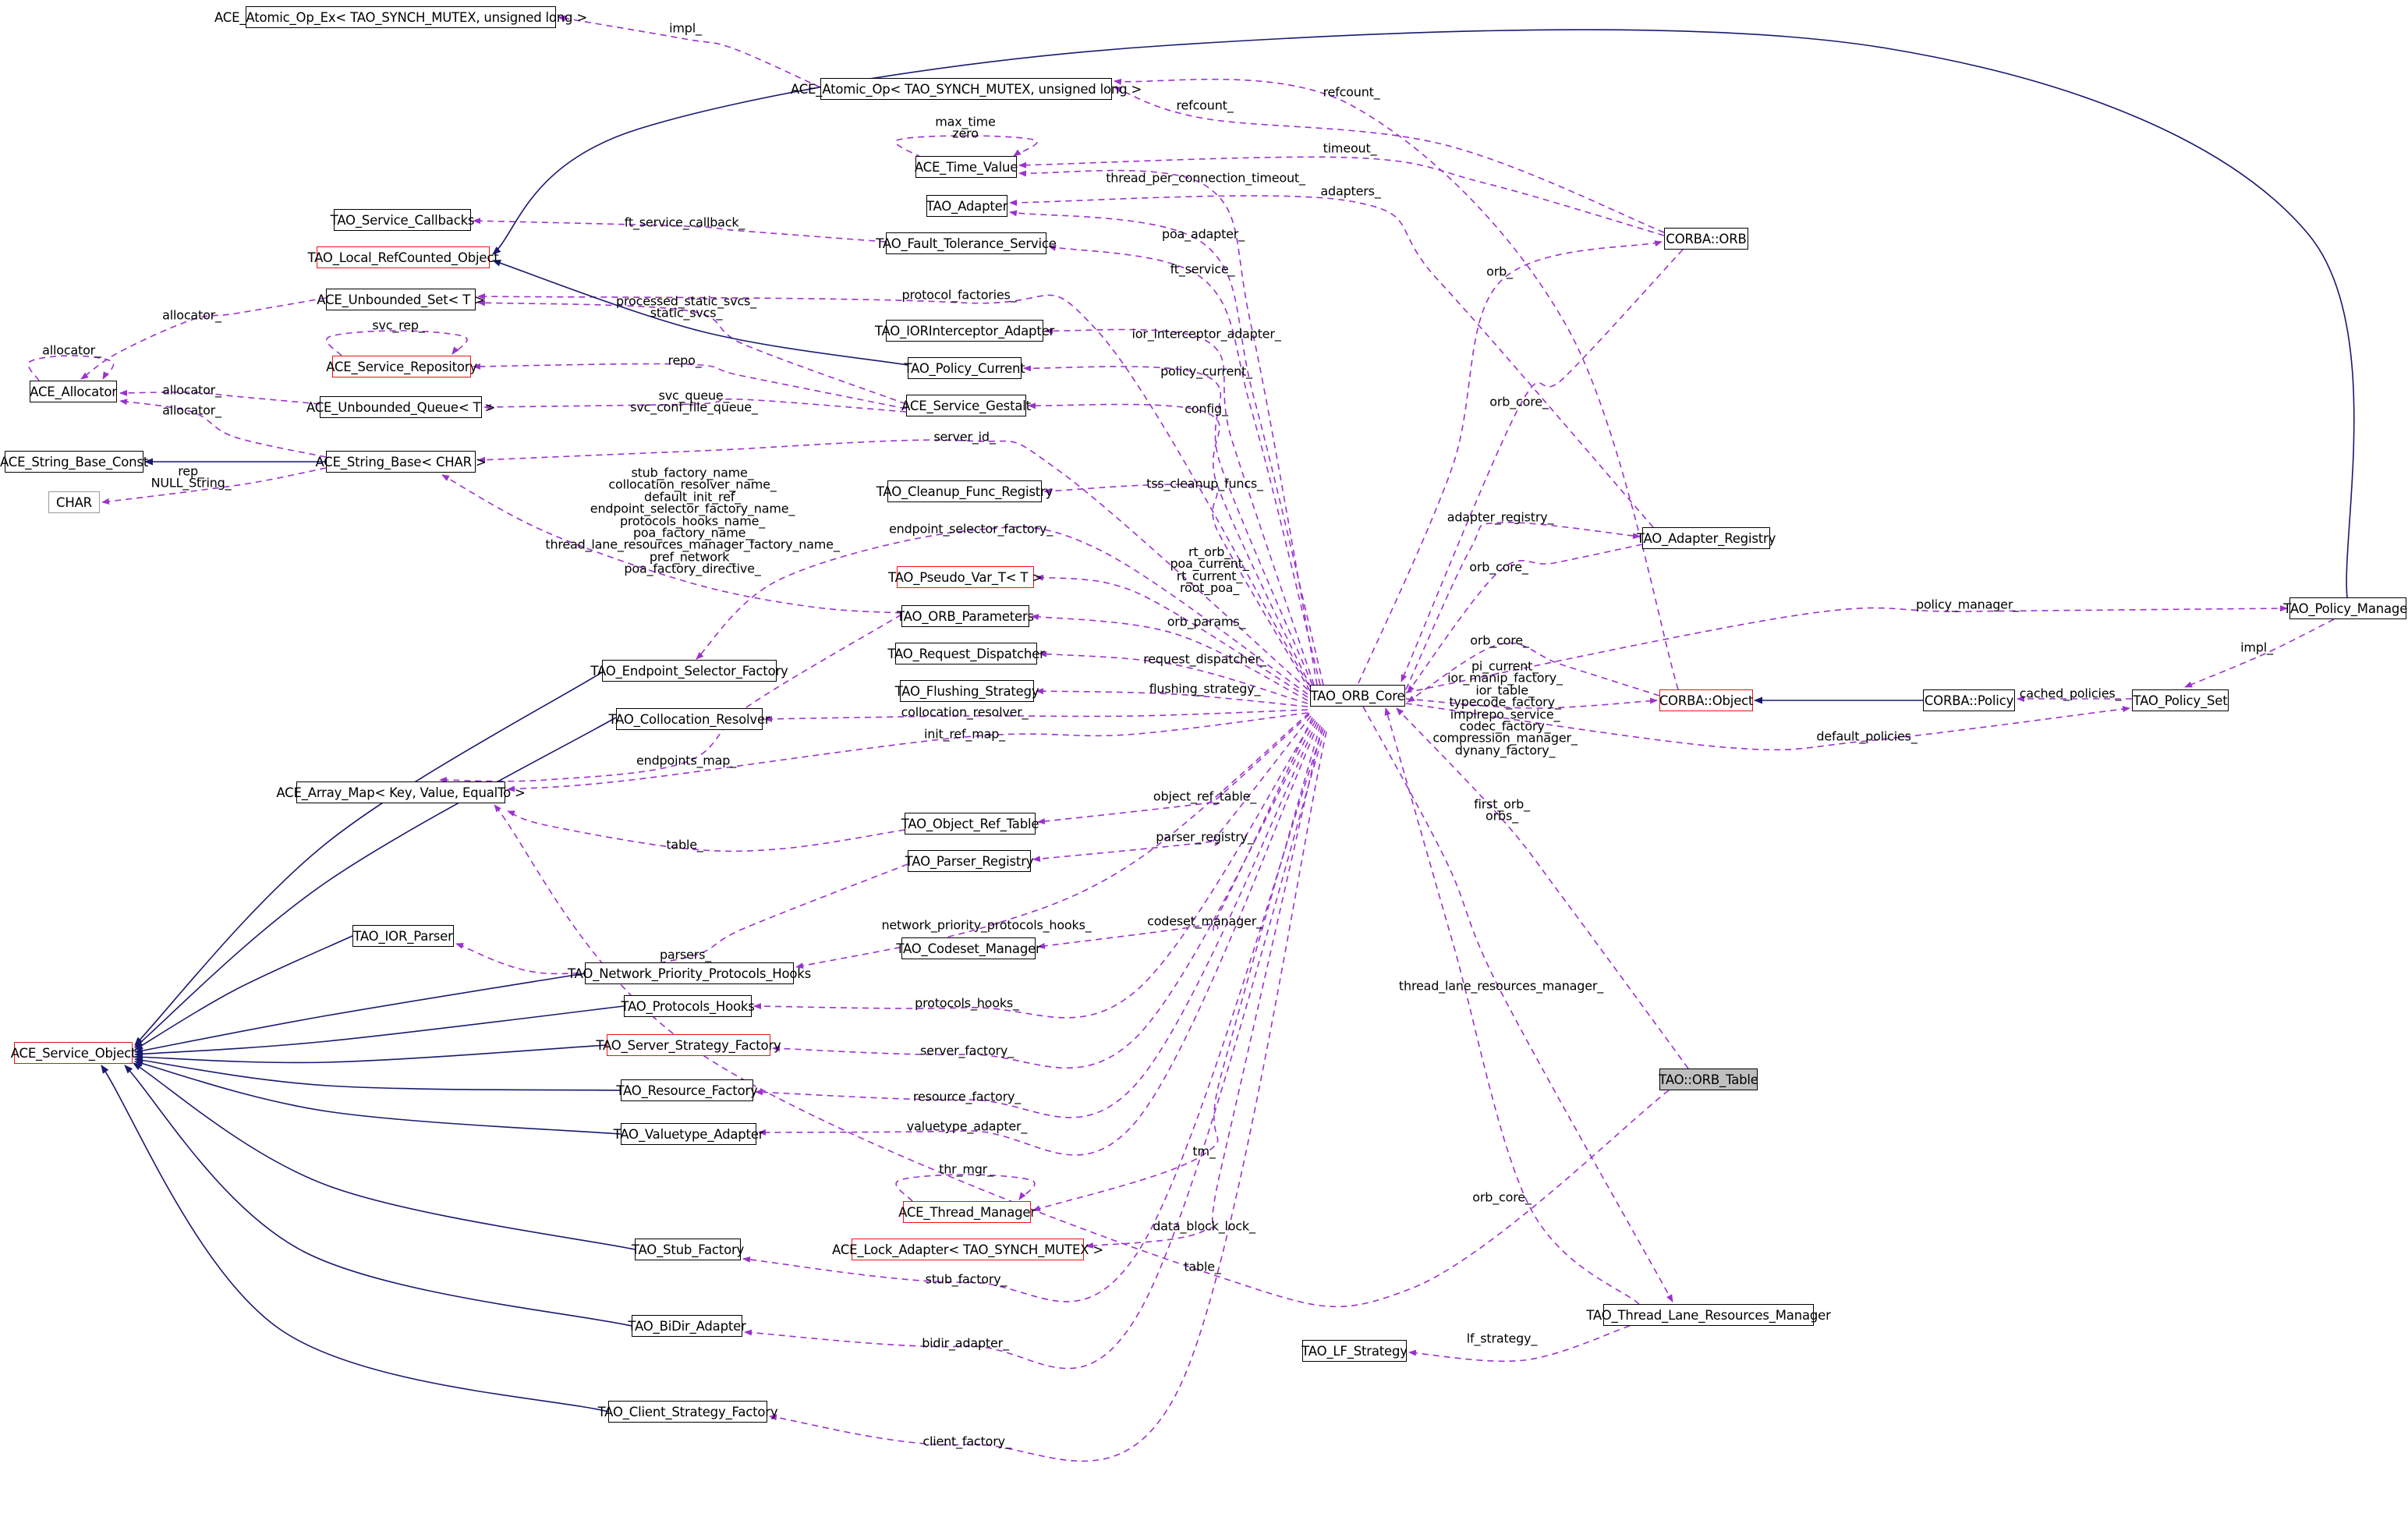 The width and height of the screenshot is (2408, 1531). Describe the element at coordinates (689, 973) in the screenshot. I see `node-tao_network_priority_protocols_hooks: TAO_Network_Priority_Protocols_Hooks` at that location.